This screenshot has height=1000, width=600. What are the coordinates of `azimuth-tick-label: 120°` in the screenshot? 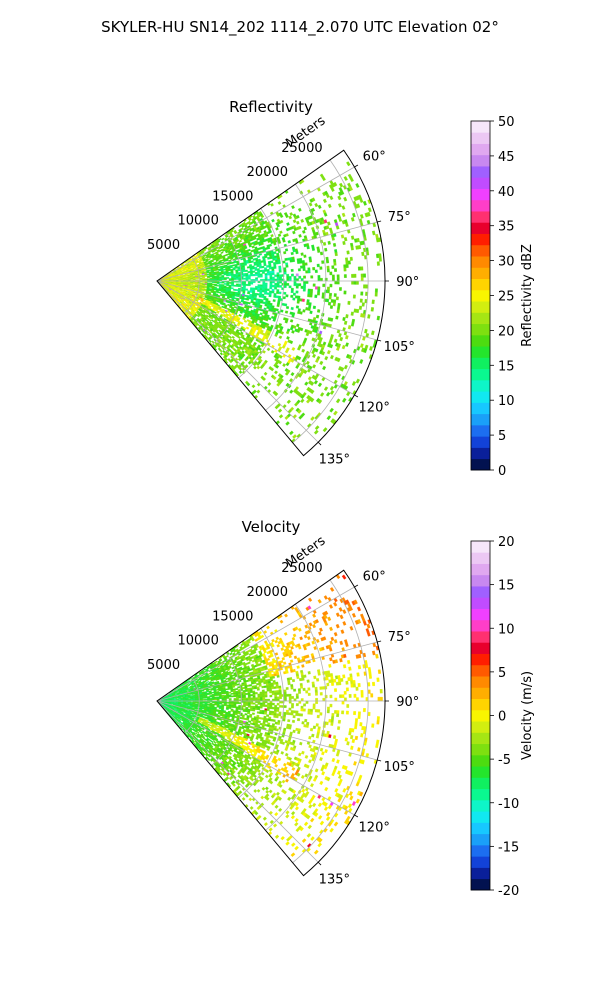 It's located at (374, 407).